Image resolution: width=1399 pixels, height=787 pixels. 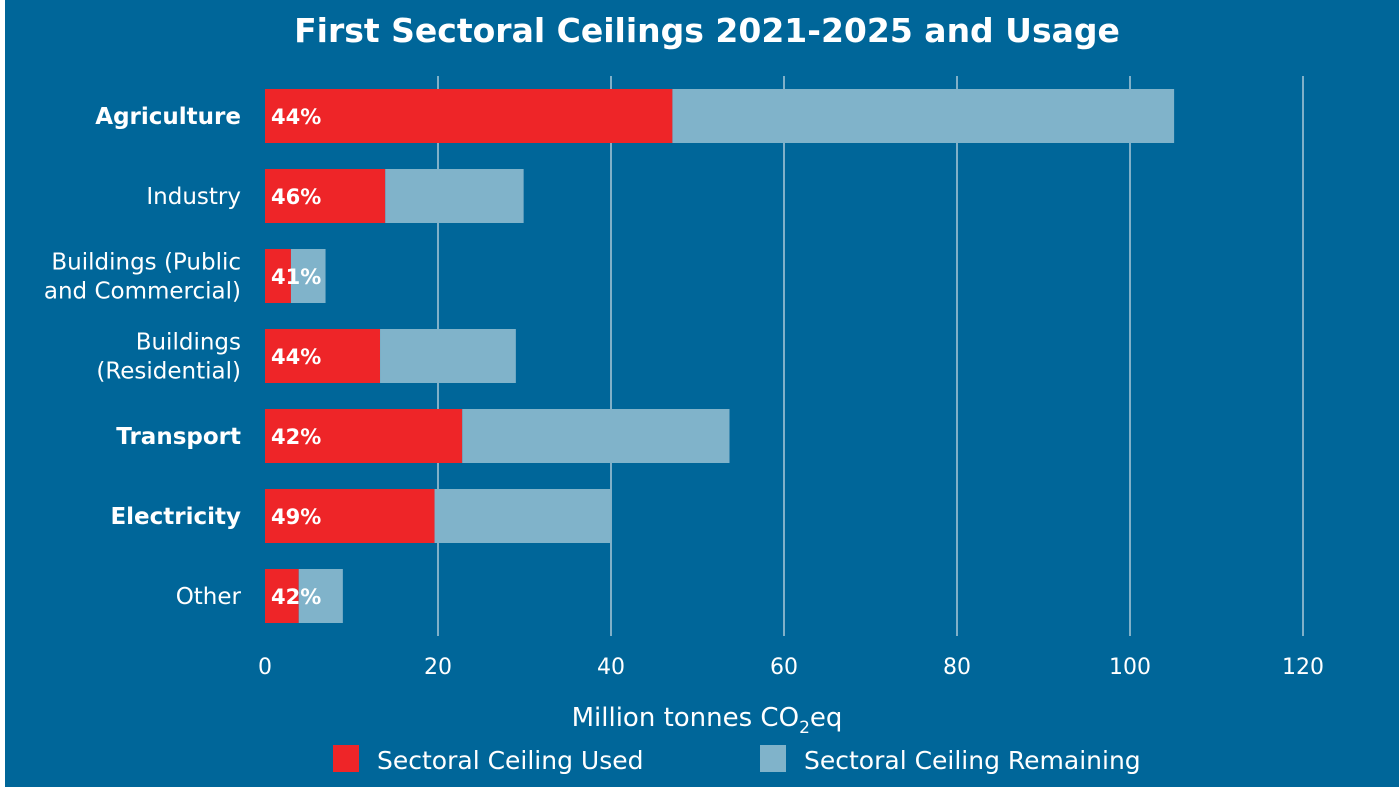 I want to click on category-label: Transport, so click(x=178, y=437).